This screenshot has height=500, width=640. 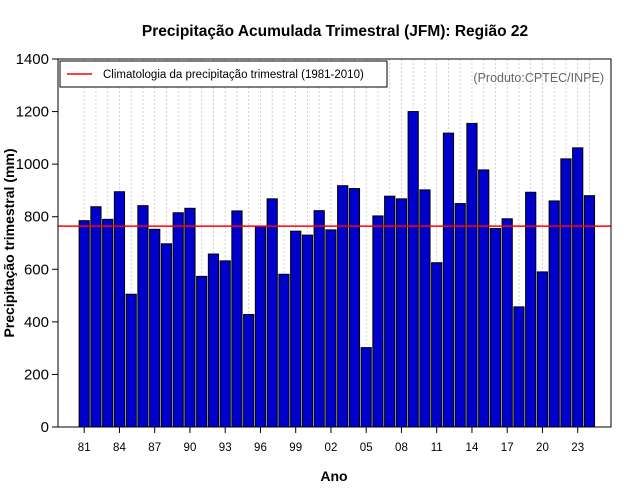 I want to click on x-tick-label: 93, so click(x=225, y=448).